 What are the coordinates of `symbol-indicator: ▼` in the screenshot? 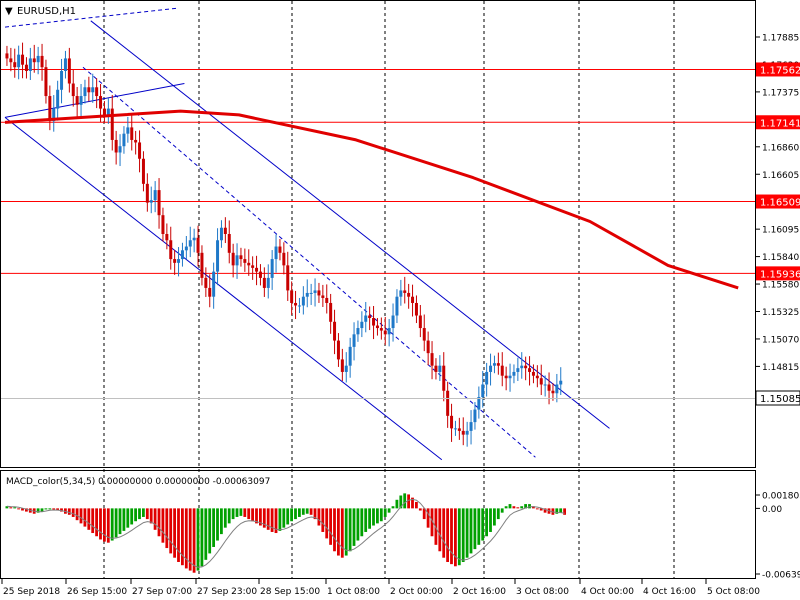 It's located at (9, 11).